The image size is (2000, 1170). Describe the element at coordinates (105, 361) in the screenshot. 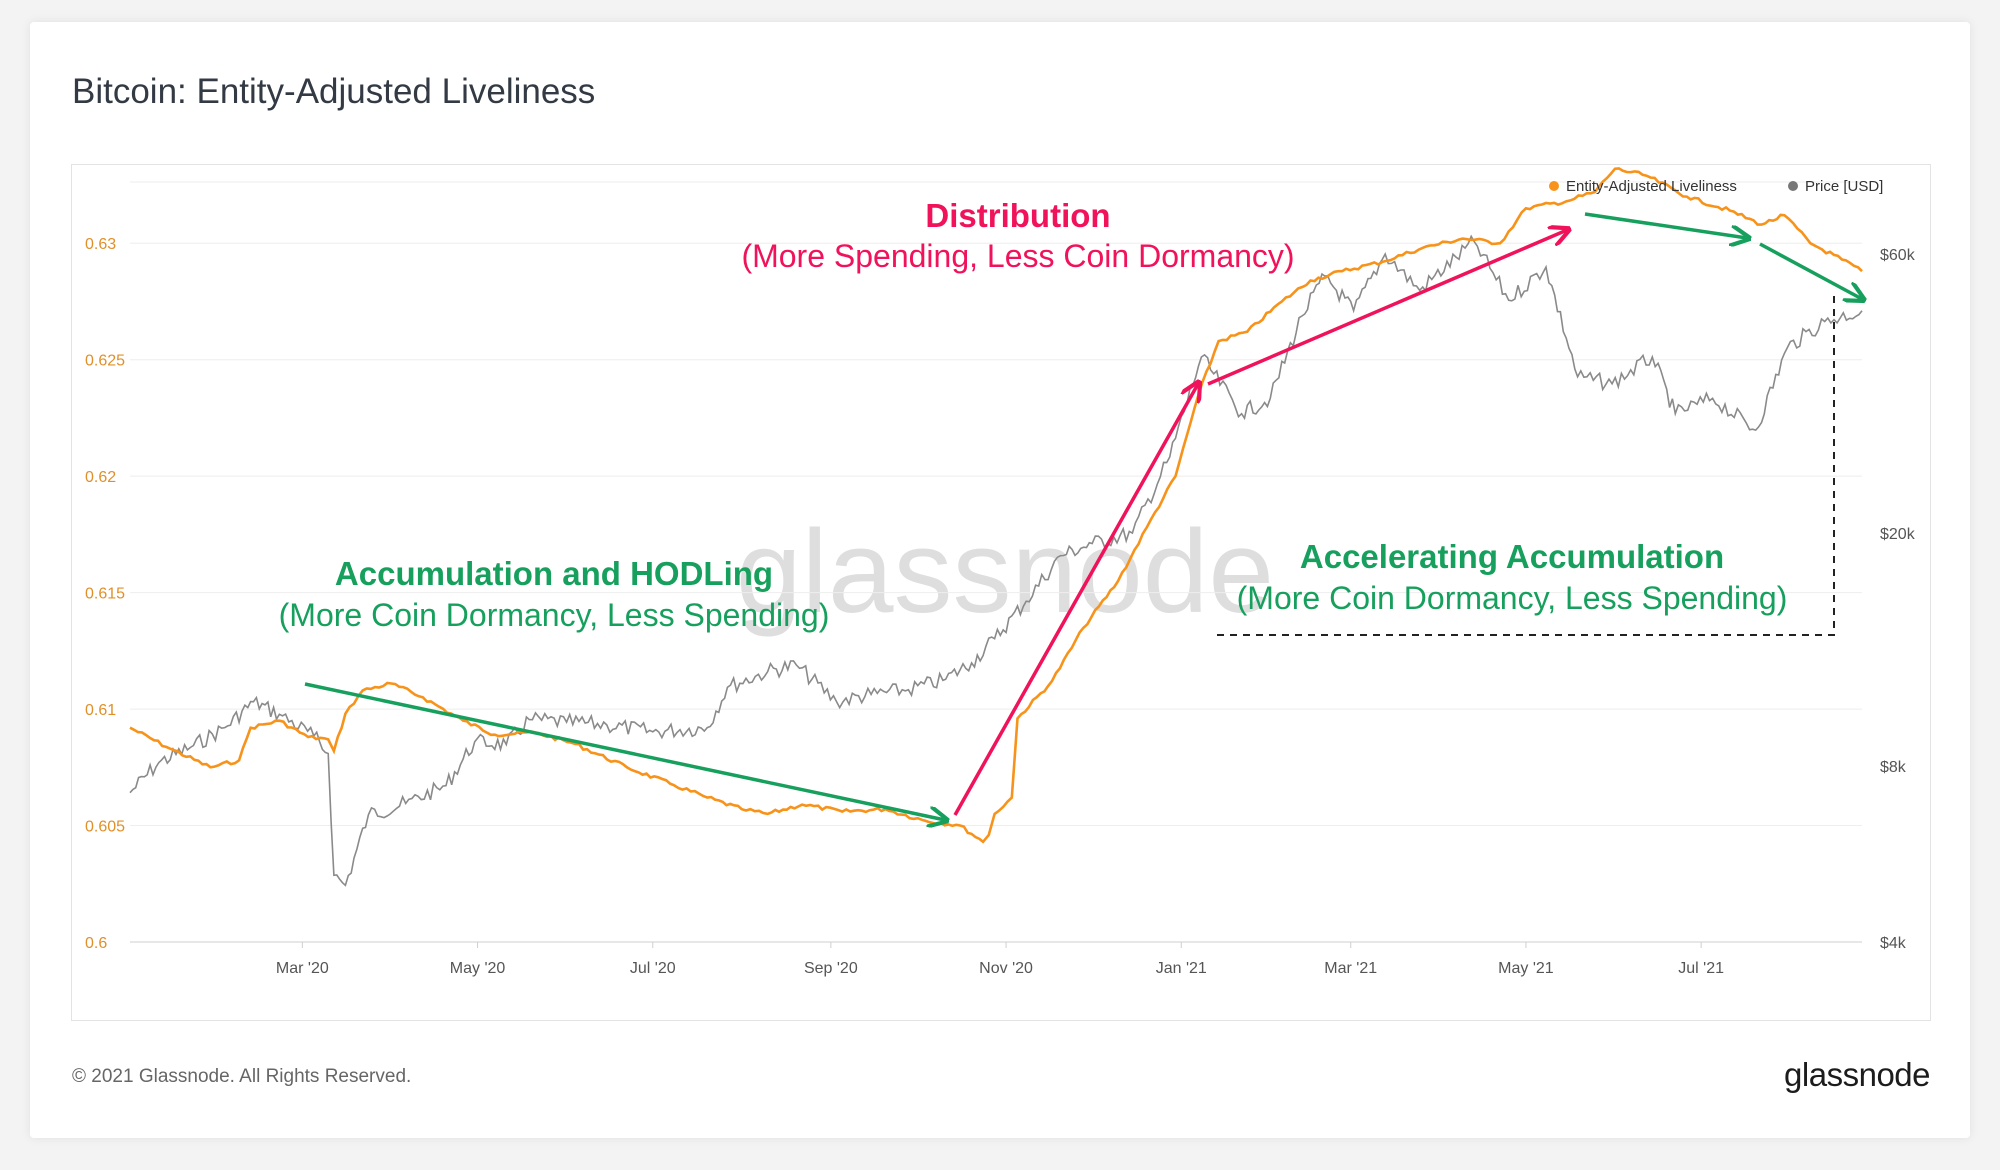

I see `y-left-tick-label: 0.625` at that location.